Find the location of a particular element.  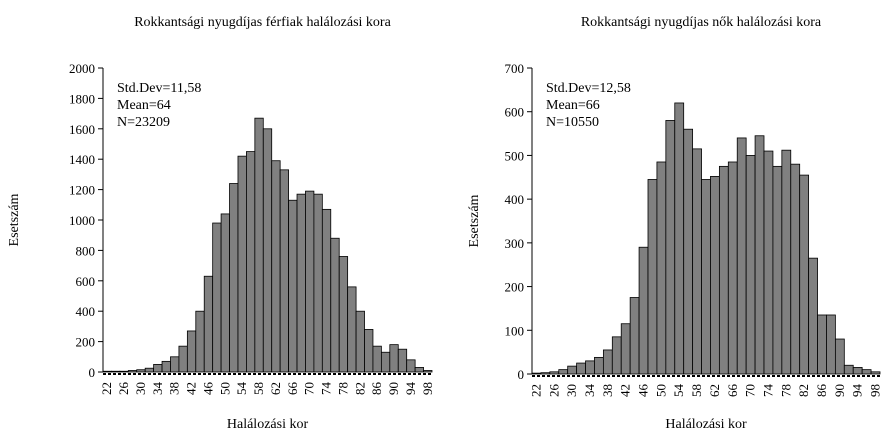

y-tick-label: 400 is located at coordinates (515, 199).